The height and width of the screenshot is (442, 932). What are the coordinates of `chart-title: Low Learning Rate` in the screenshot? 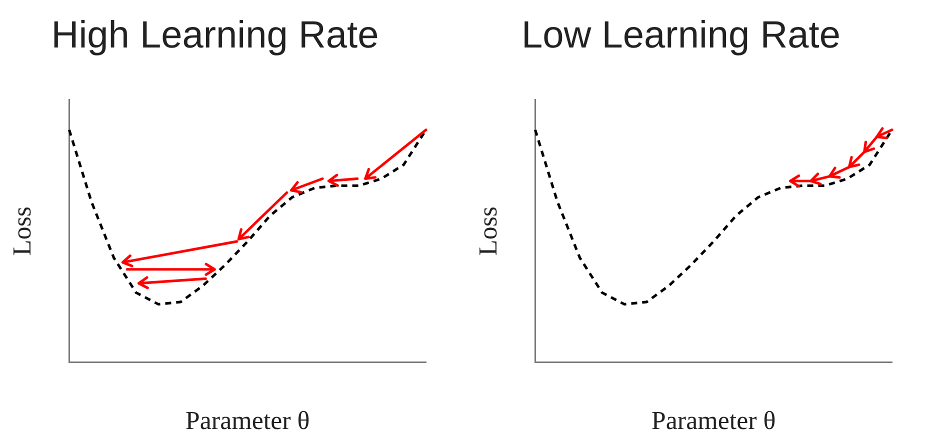 It's located at (681, 35).